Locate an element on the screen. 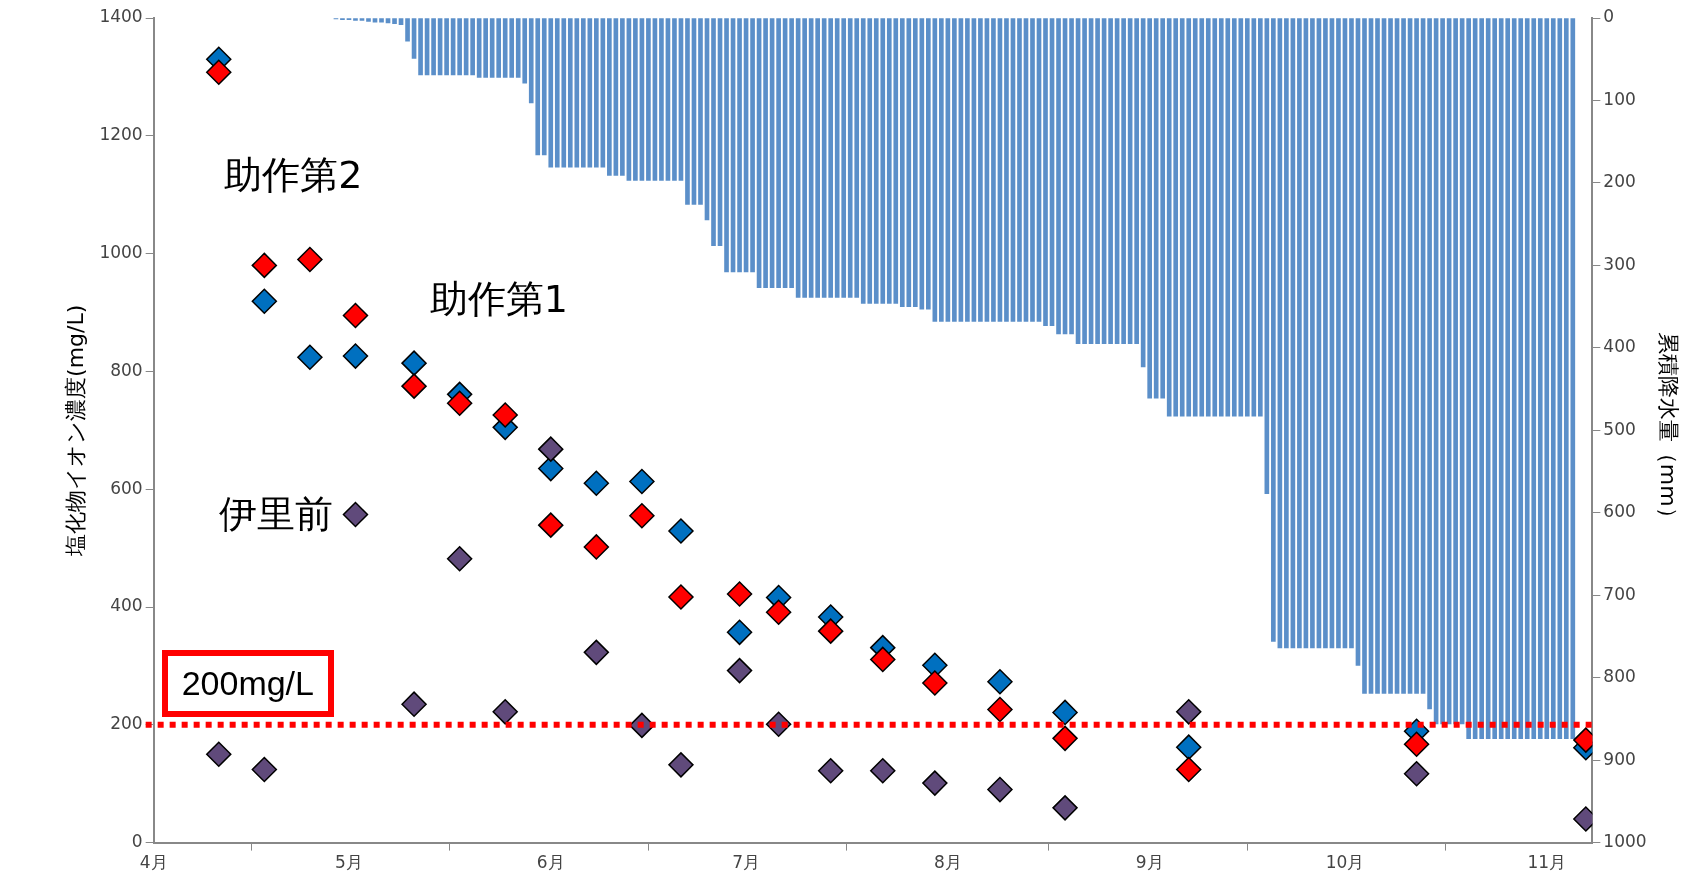  y-tick-label: 600 is located at coordinates (126, 487).